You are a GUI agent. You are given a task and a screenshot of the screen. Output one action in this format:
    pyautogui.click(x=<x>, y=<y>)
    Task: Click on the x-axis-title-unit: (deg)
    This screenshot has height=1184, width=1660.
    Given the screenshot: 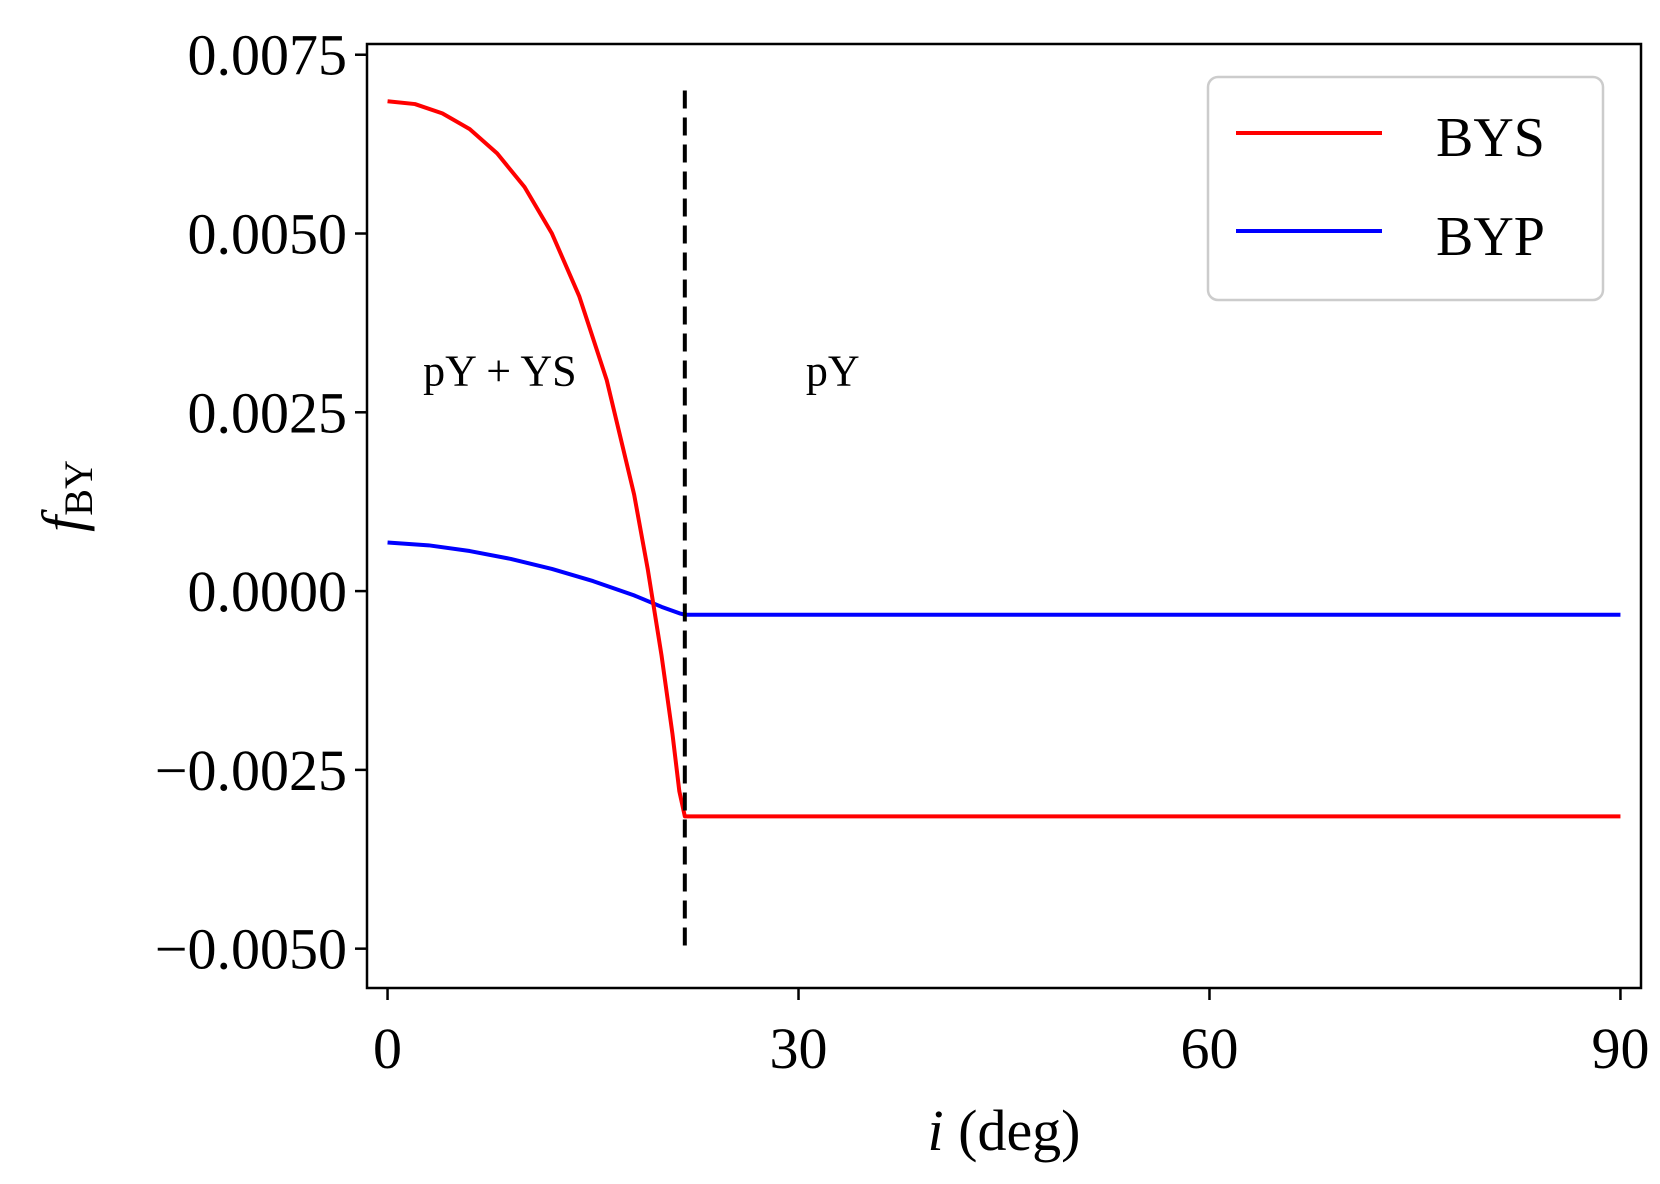 What is the action you would take?
    pyautogui.click(x=1012, y=1130)
    